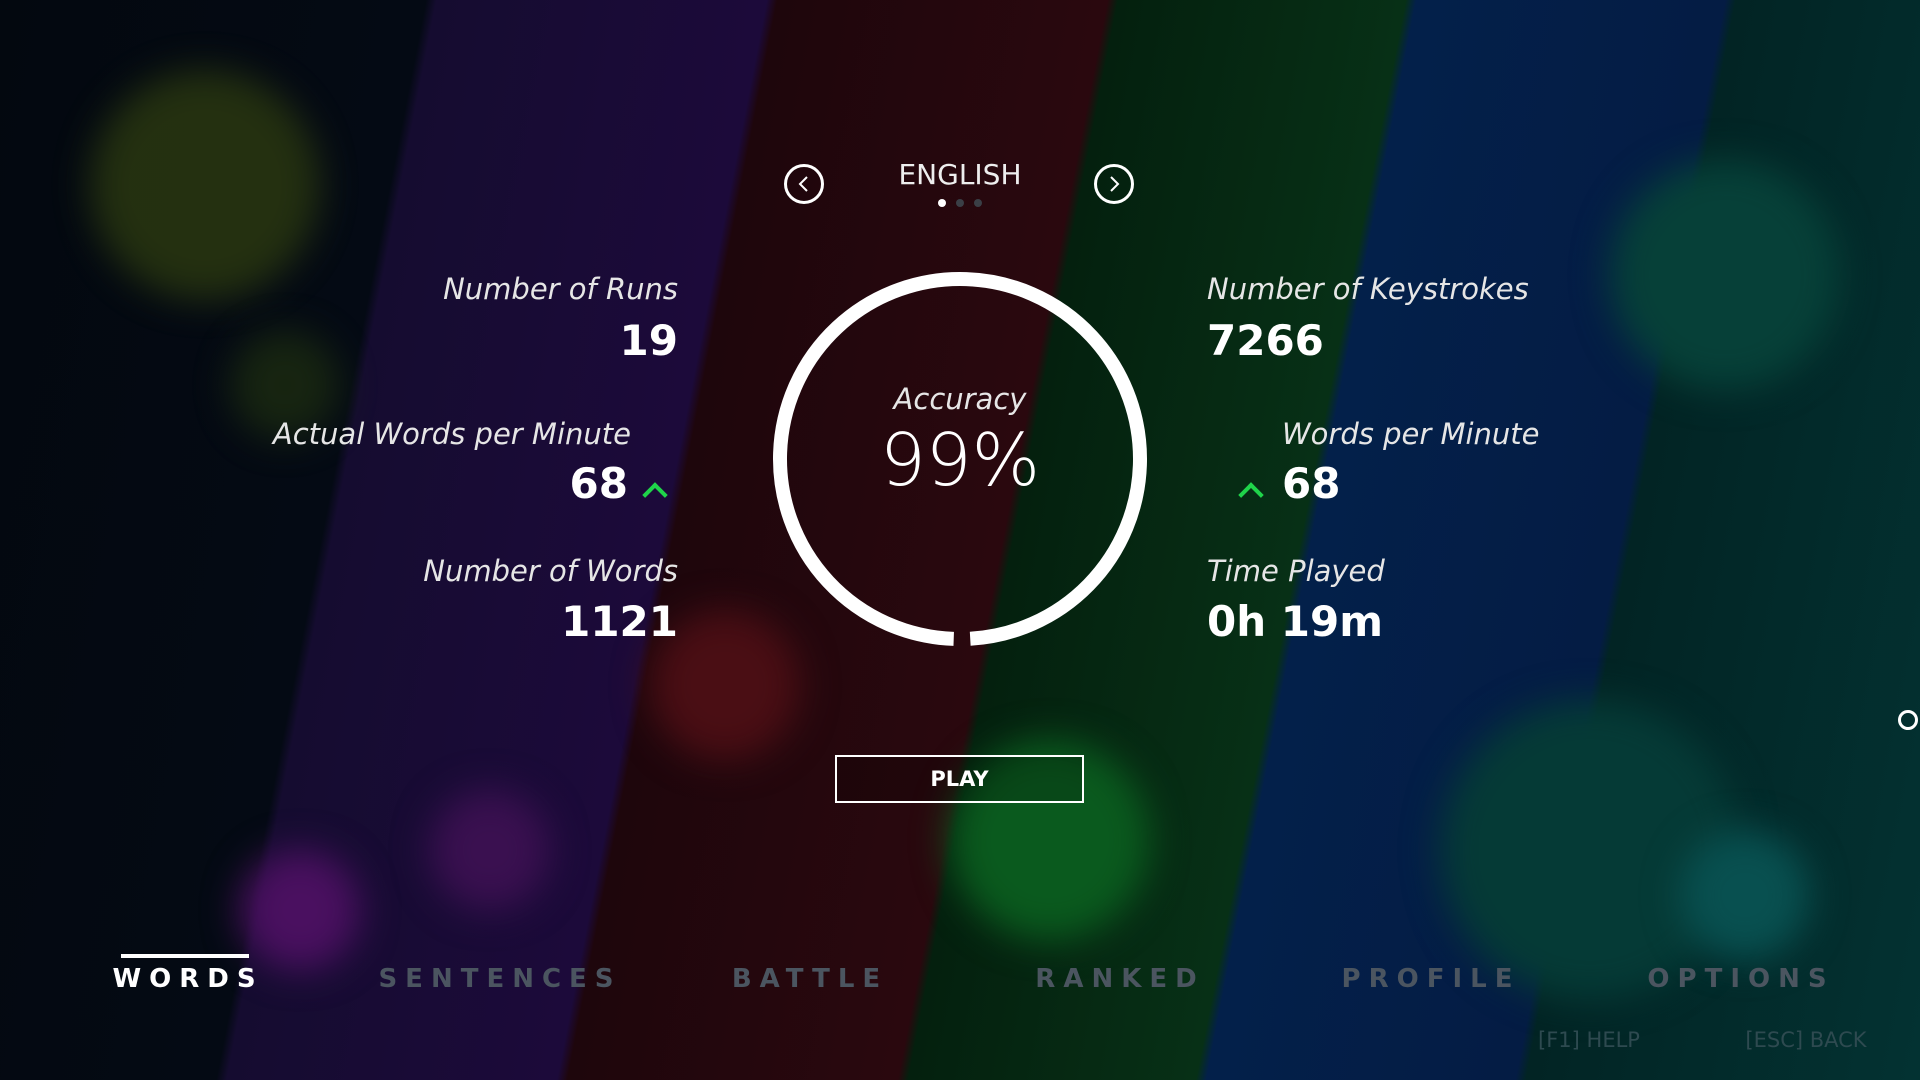 The image size is (1920, 1080). What do you see at coordinates (500, 979) in the screenshot?
I see `tab-sentences: SENTENCES` at bounding box center [500, 979].